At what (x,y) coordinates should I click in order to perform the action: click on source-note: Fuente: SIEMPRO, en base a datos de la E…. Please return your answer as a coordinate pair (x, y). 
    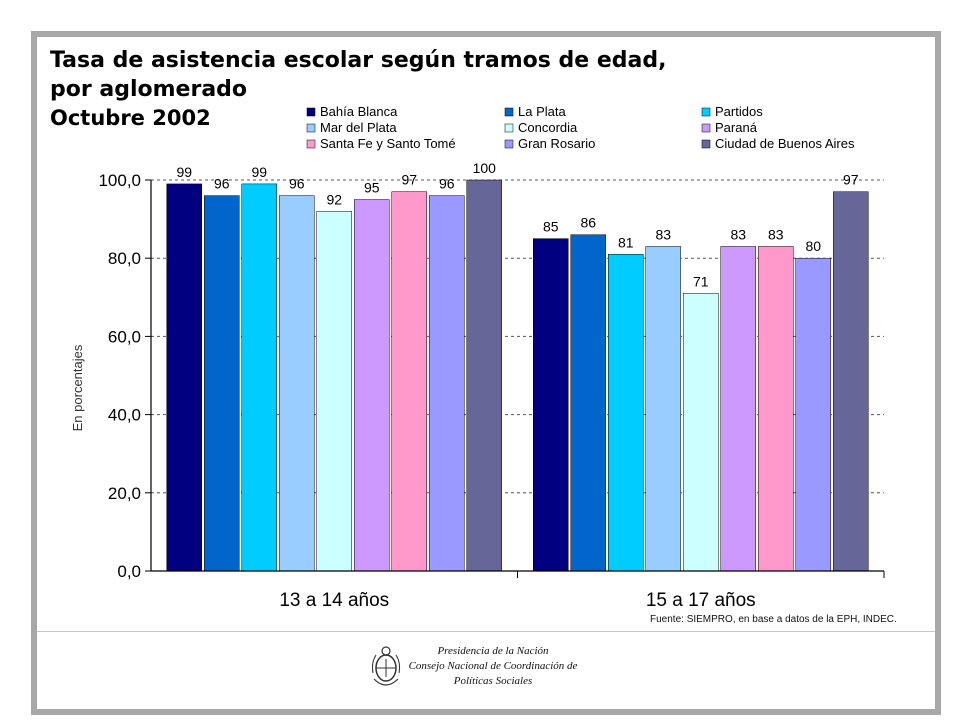
    Looking at the image, I should click on (773, 619).